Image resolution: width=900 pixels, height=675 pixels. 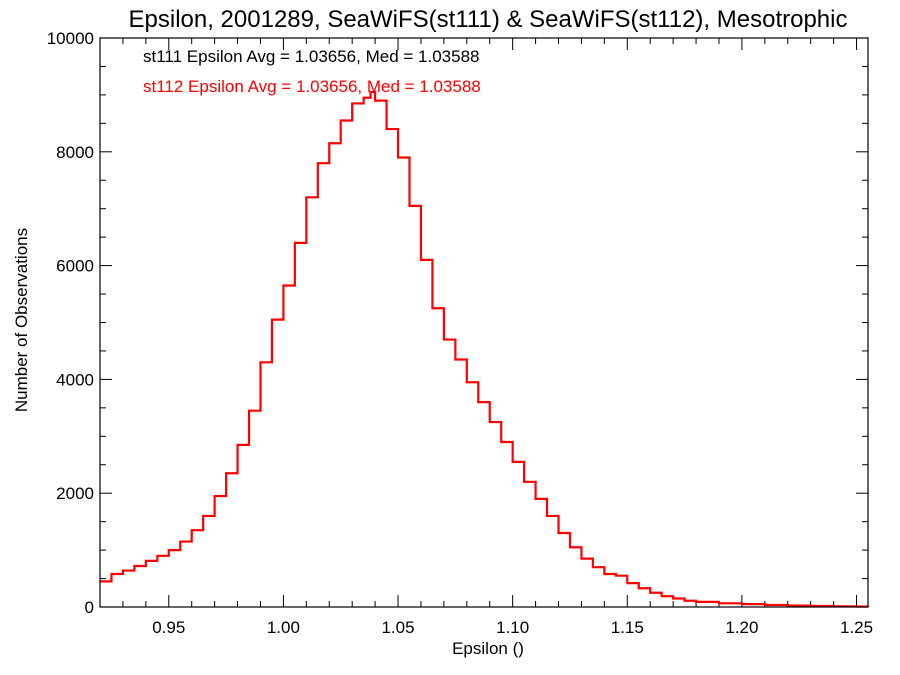 What do you see at coordinates (397, 627) in the screenshot?
I see `x-tick-label: 1.05` at bounding box center [397, 627].